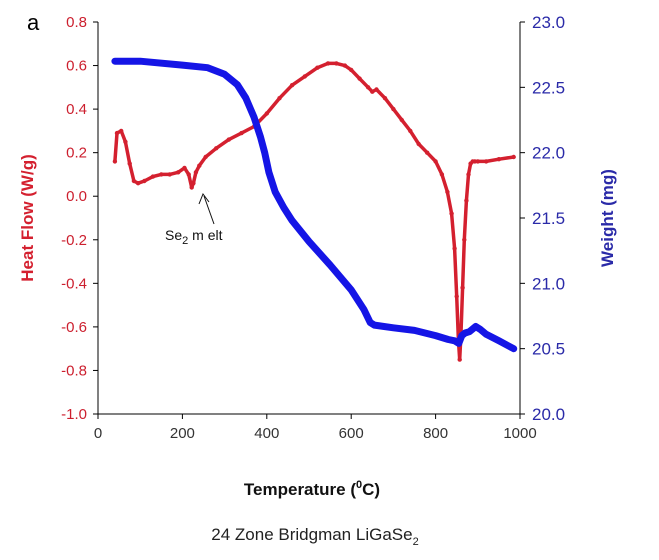  What do you see at coordinates (74, 240) in the screenshot?
I see `y-left-tick-label: -0.2` at bounding box center [74, 240].